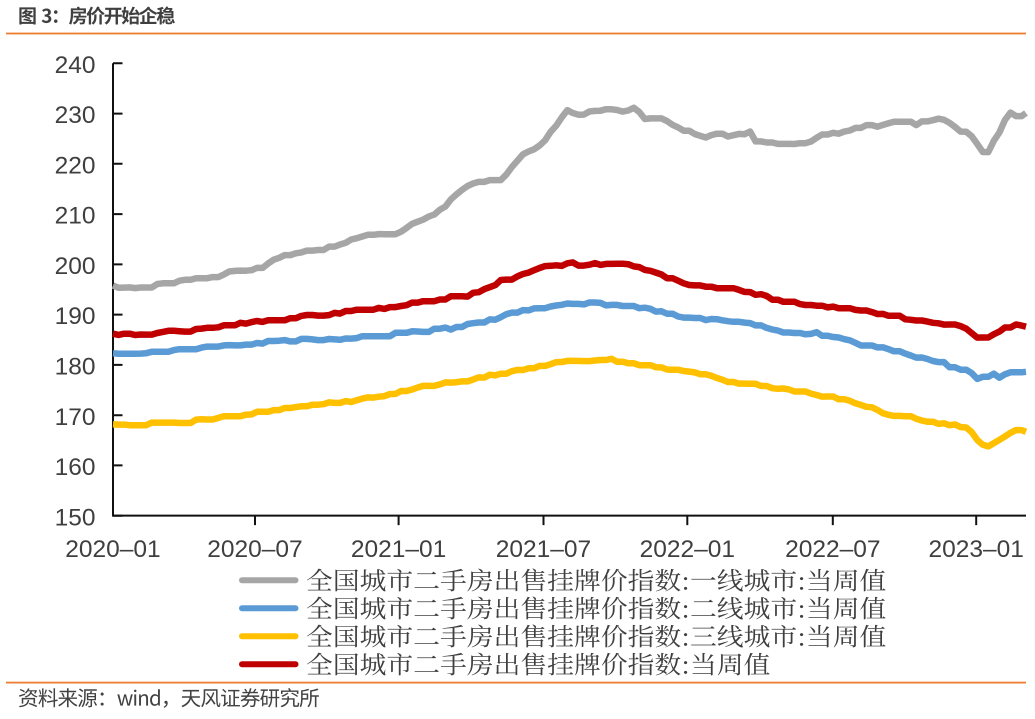  I want to click on svg-text: 240, so click(75, 65).